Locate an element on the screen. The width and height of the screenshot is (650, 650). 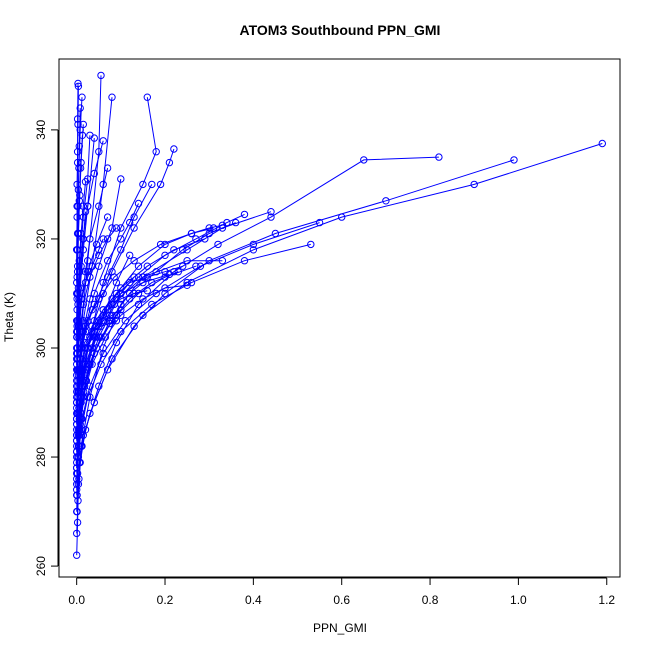
y-tick-label: 320 is located at coordinates (41, 239).